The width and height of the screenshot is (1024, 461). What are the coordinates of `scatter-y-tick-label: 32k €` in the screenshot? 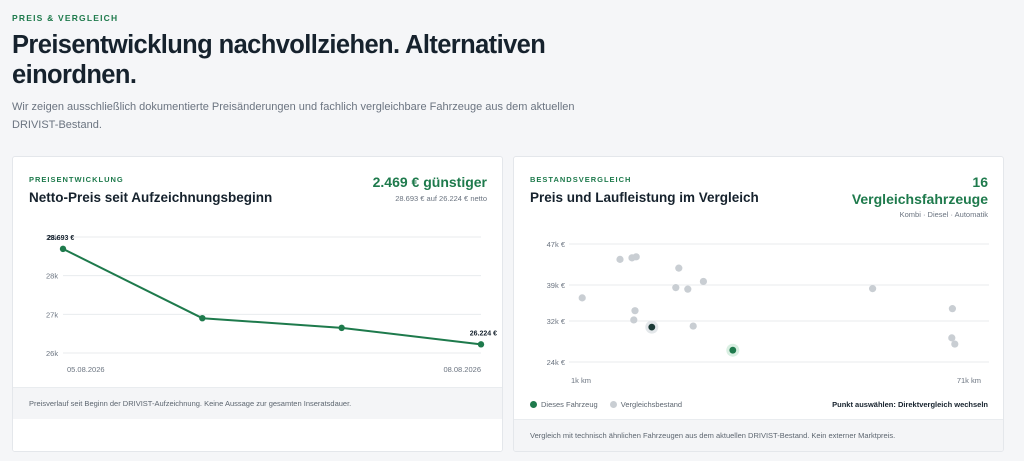 It's located at (556, 321).